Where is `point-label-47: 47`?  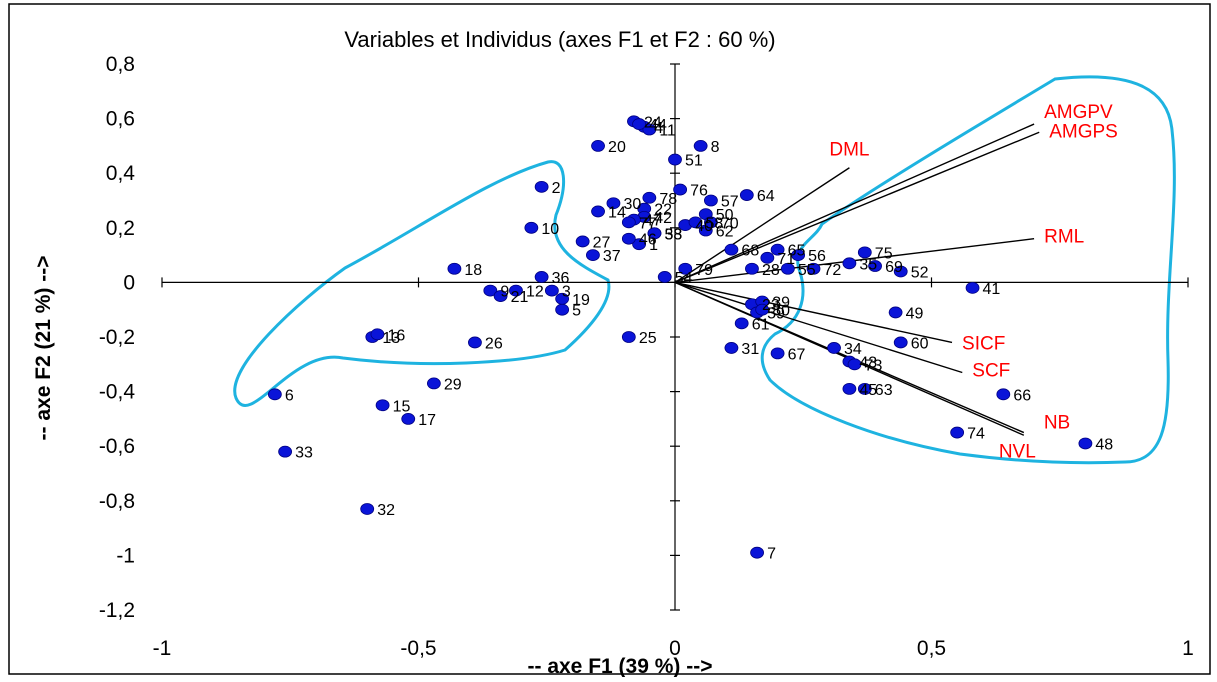 point-label-47: 47 is located at coordinates (653, 221).